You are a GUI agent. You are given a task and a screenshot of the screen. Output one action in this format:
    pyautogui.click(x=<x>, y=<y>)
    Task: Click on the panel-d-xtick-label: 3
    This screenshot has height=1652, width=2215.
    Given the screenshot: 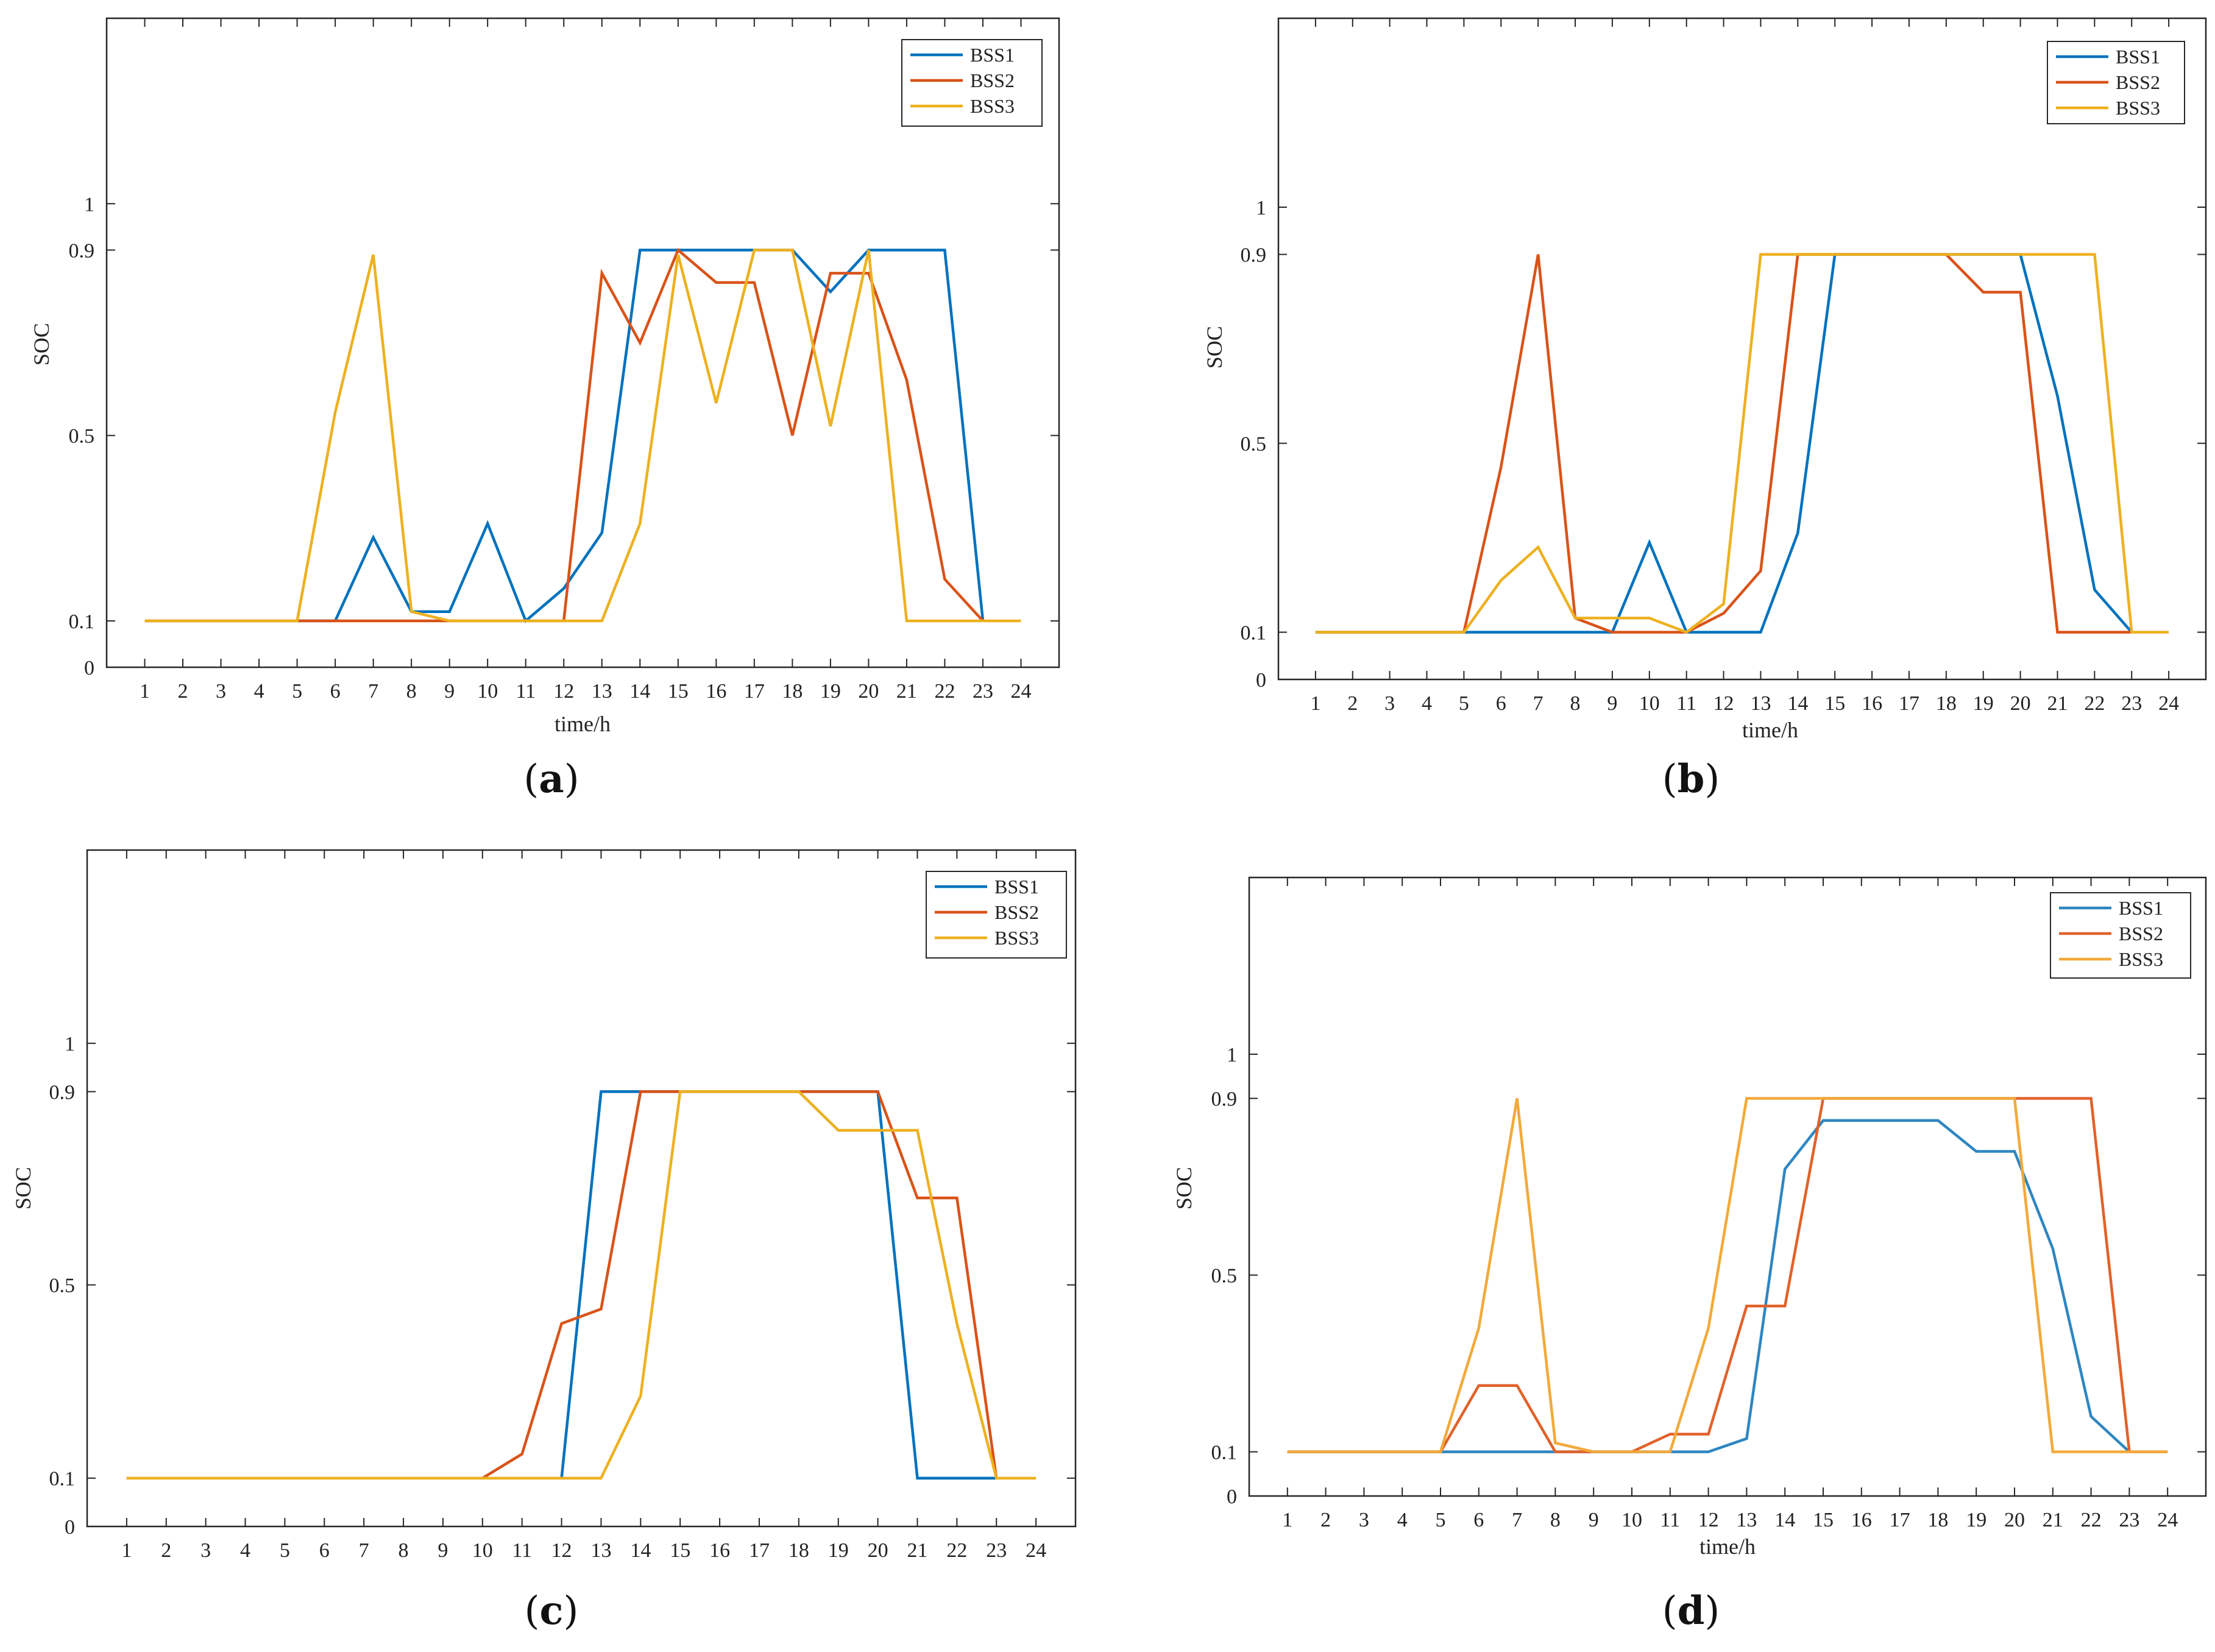 What is the action you would take?
    pyautogui.click(x=1364, y=1520)
    